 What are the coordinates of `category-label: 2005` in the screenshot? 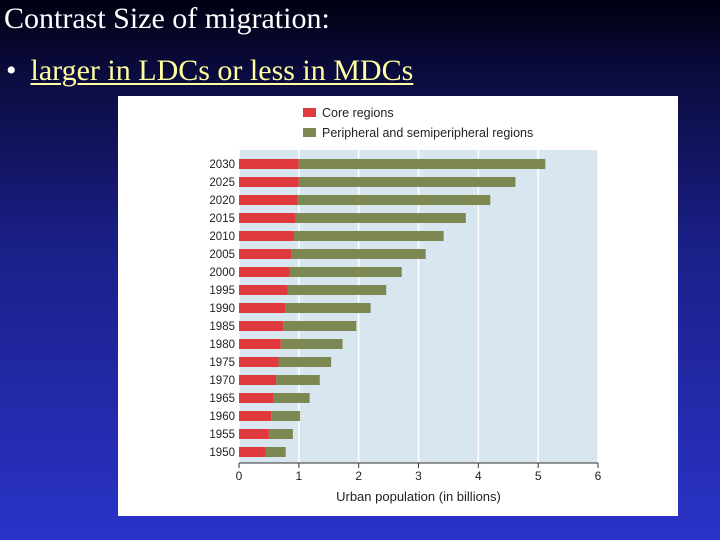 It's located at (222, 255).